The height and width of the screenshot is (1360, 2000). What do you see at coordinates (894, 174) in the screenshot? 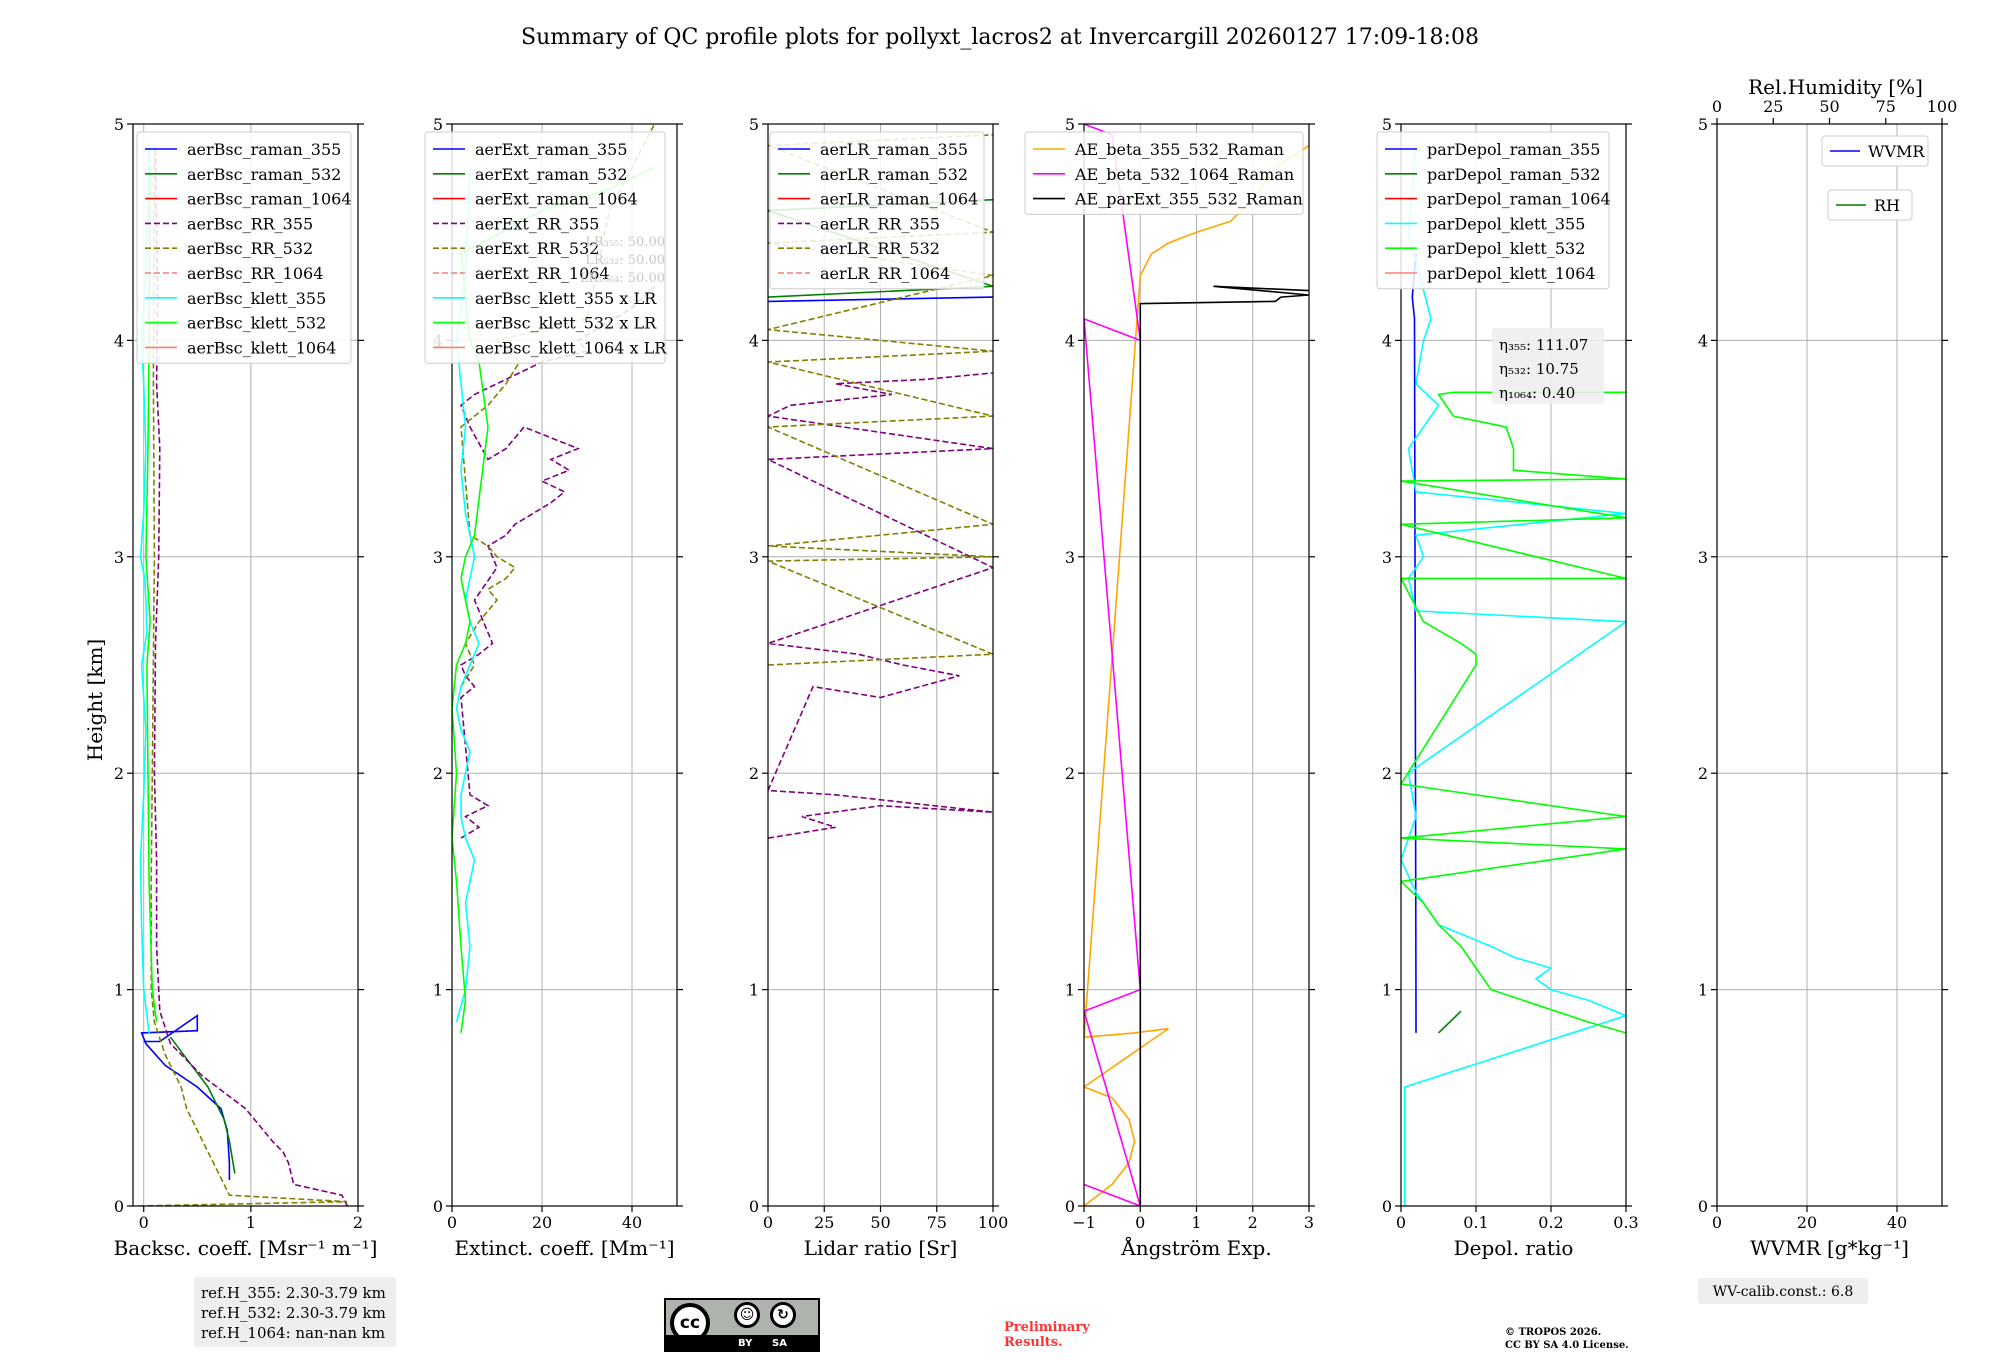
I see `legend-label: aerLR_raman_532` at bounding box center [894, 174].